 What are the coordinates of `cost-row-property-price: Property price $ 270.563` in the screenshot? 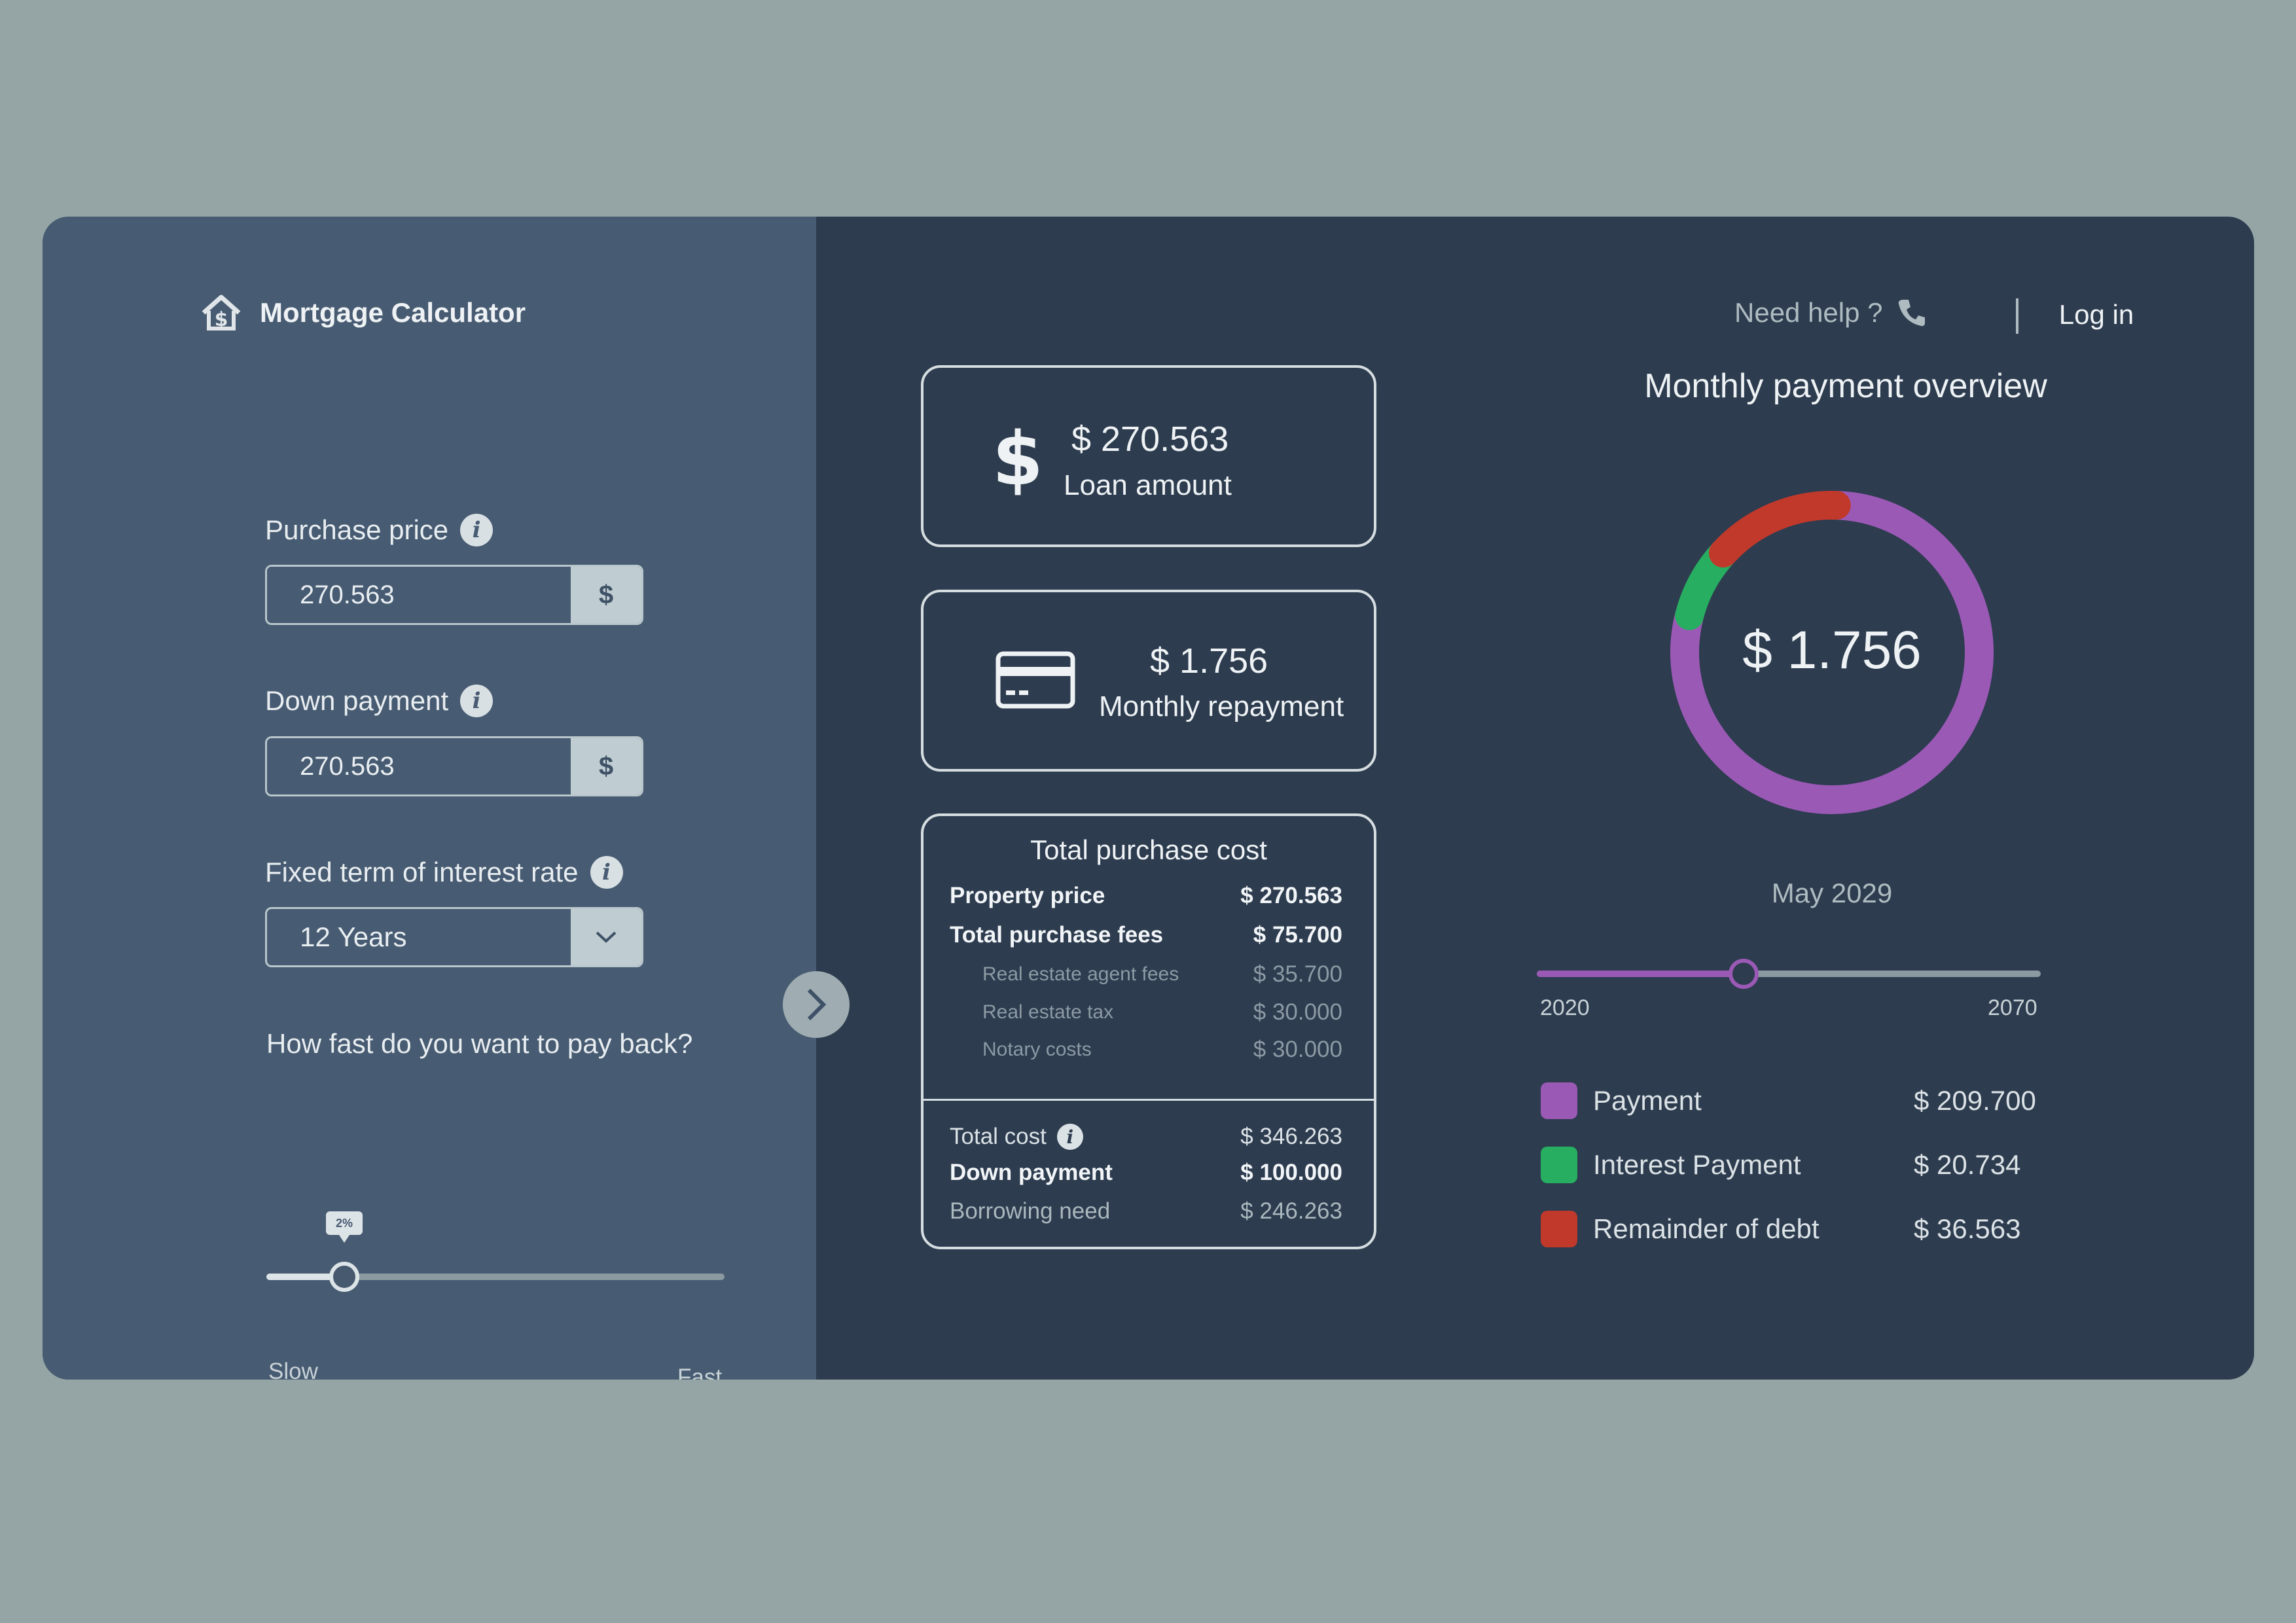 It's located at (1146, 896).